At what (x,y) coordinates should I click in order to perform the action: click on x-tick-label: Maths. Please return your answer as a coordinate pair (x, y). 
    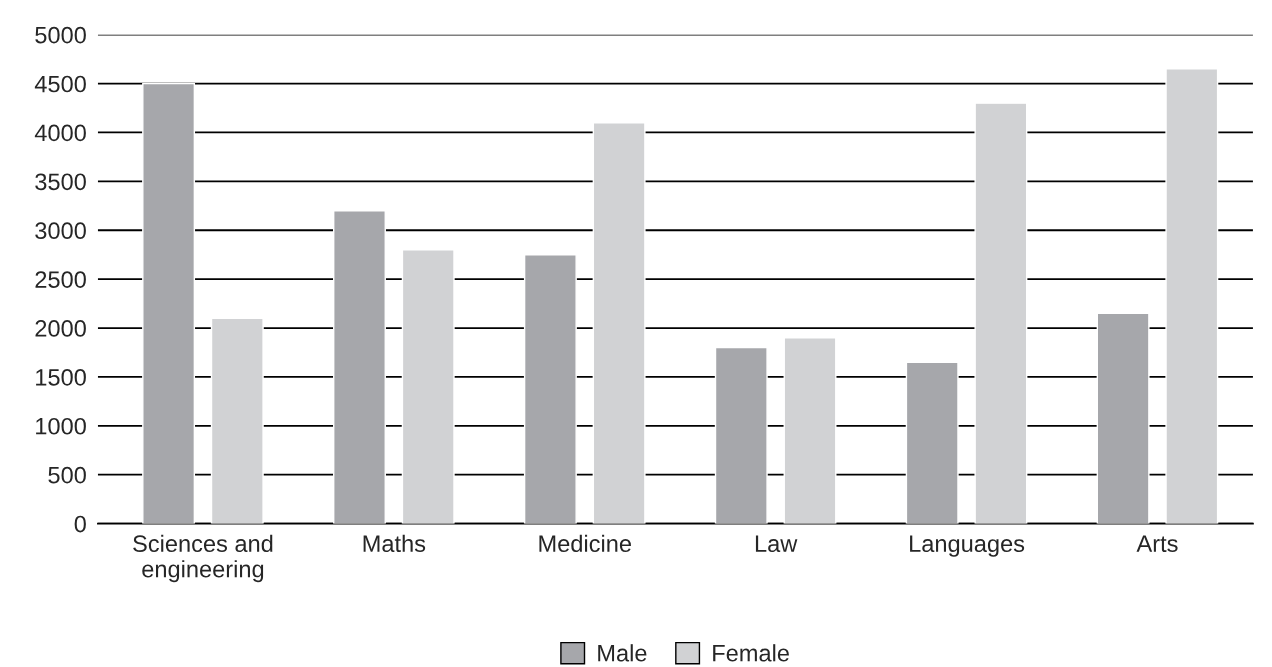
    Looking at the image, I should click on (394, 543).